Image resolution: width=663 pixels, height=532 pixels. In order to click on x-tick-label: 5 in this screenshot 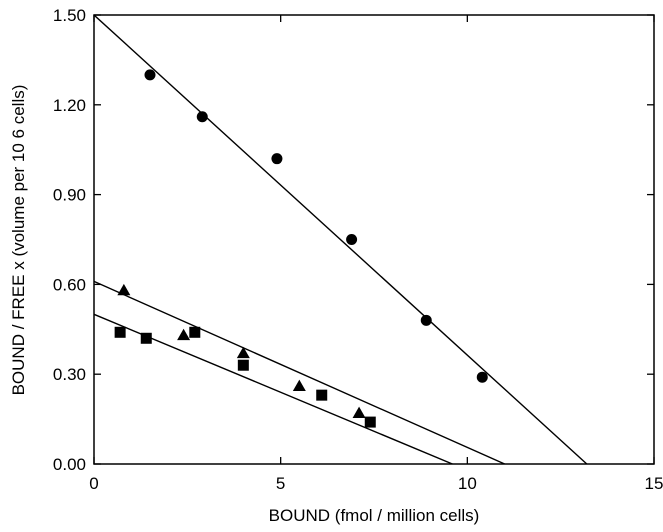, I will do `click(280, 483)`.